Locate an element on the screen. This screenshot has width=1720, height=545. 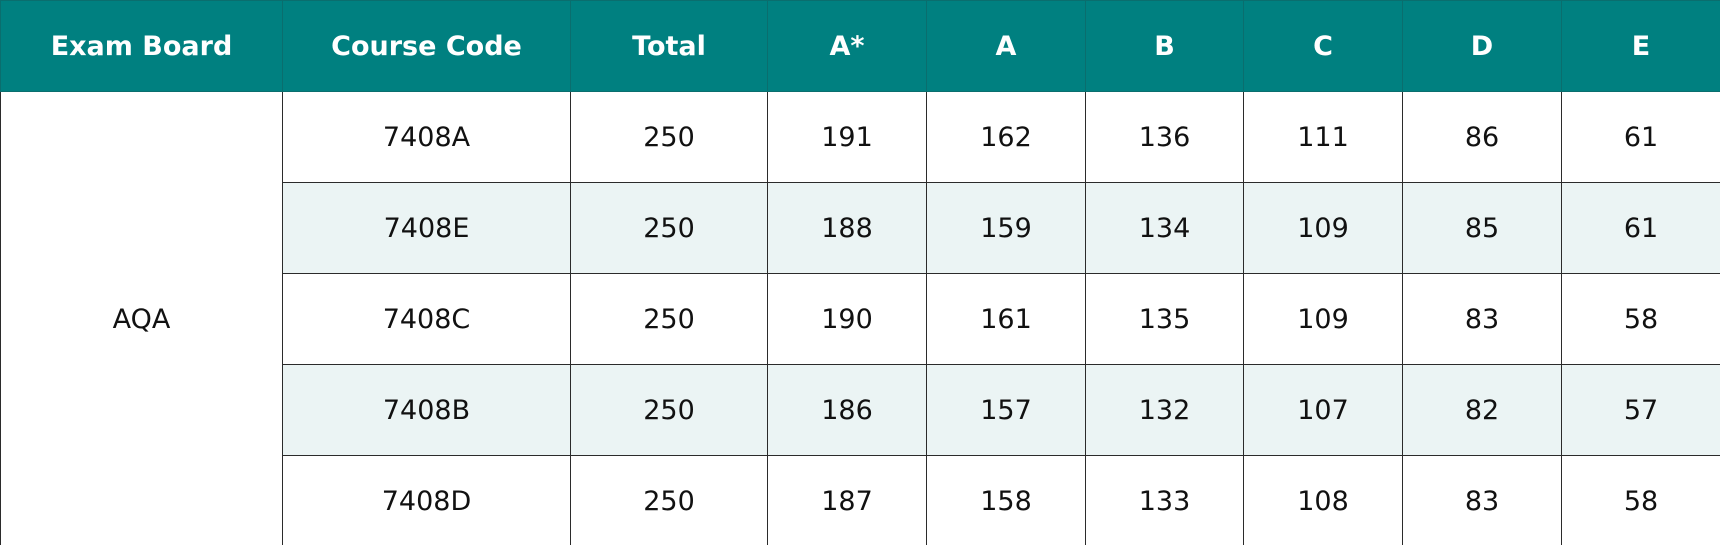
header-cell: E is located at coordinates (1640, 46).